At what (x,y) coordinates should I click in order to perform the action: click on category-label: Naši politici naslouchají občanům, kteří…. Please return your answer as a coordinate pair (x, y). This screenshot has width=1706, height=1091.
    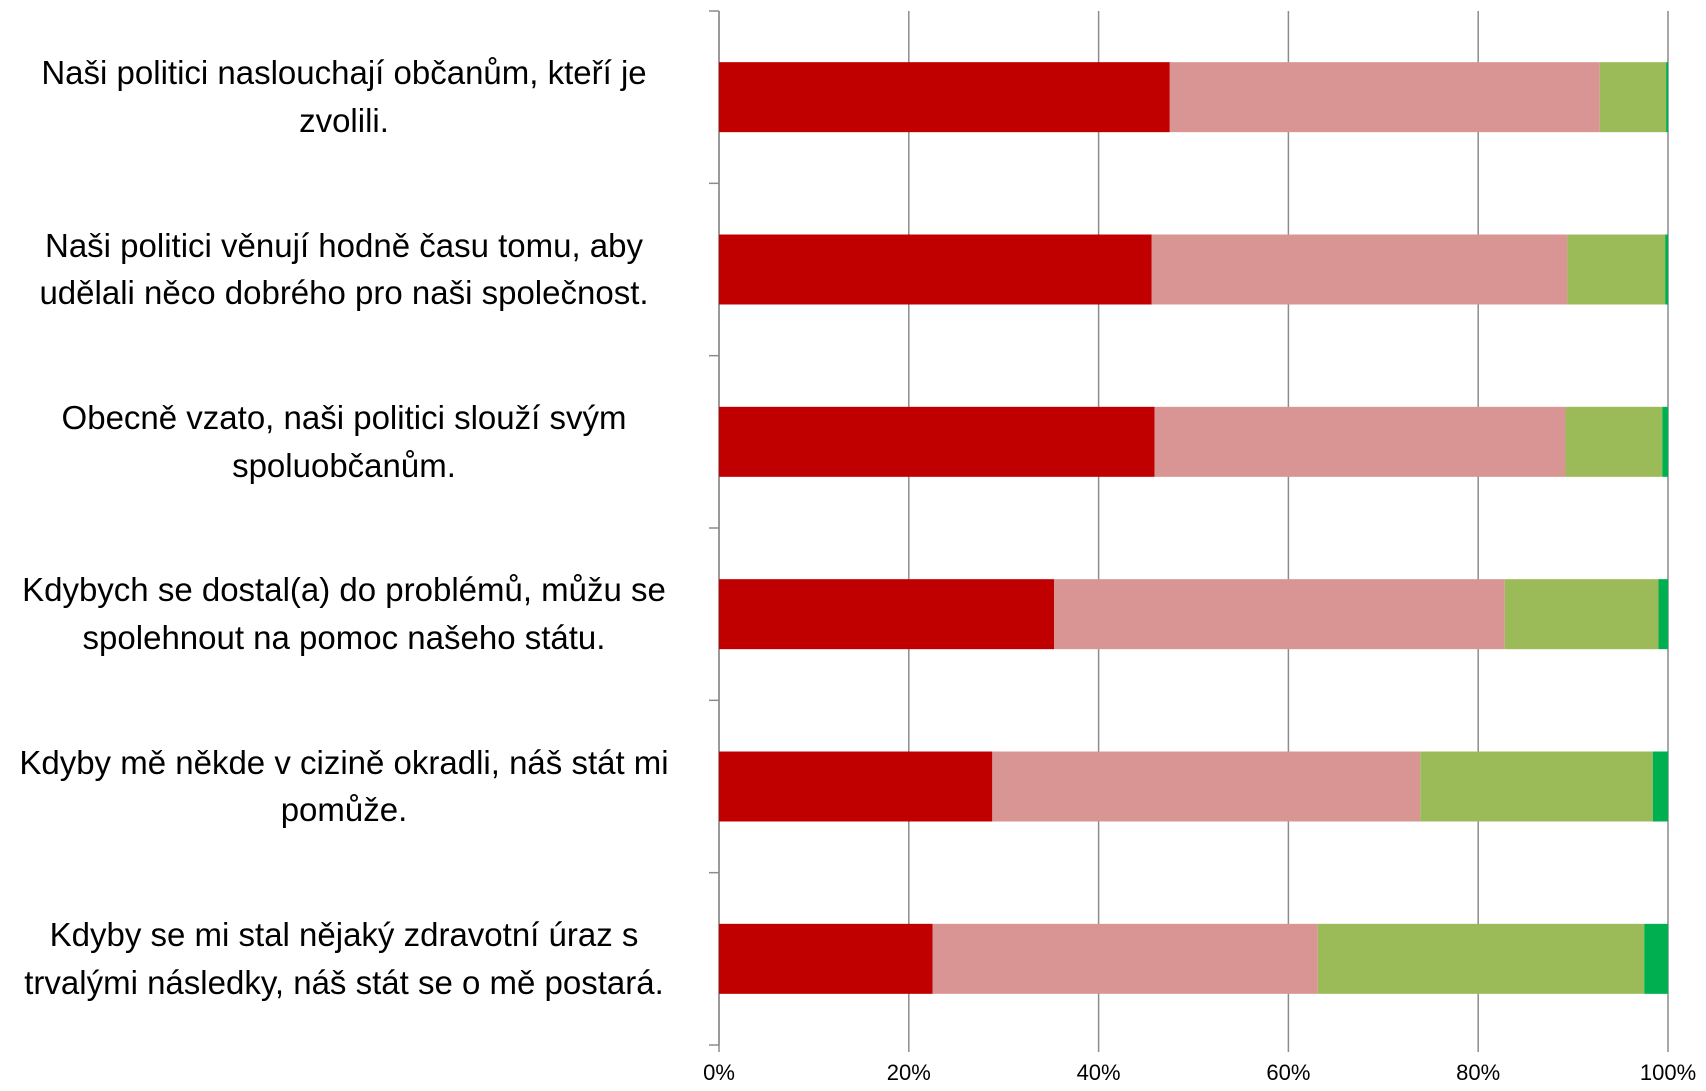
    Looking at the image, I should click on (344, 97).